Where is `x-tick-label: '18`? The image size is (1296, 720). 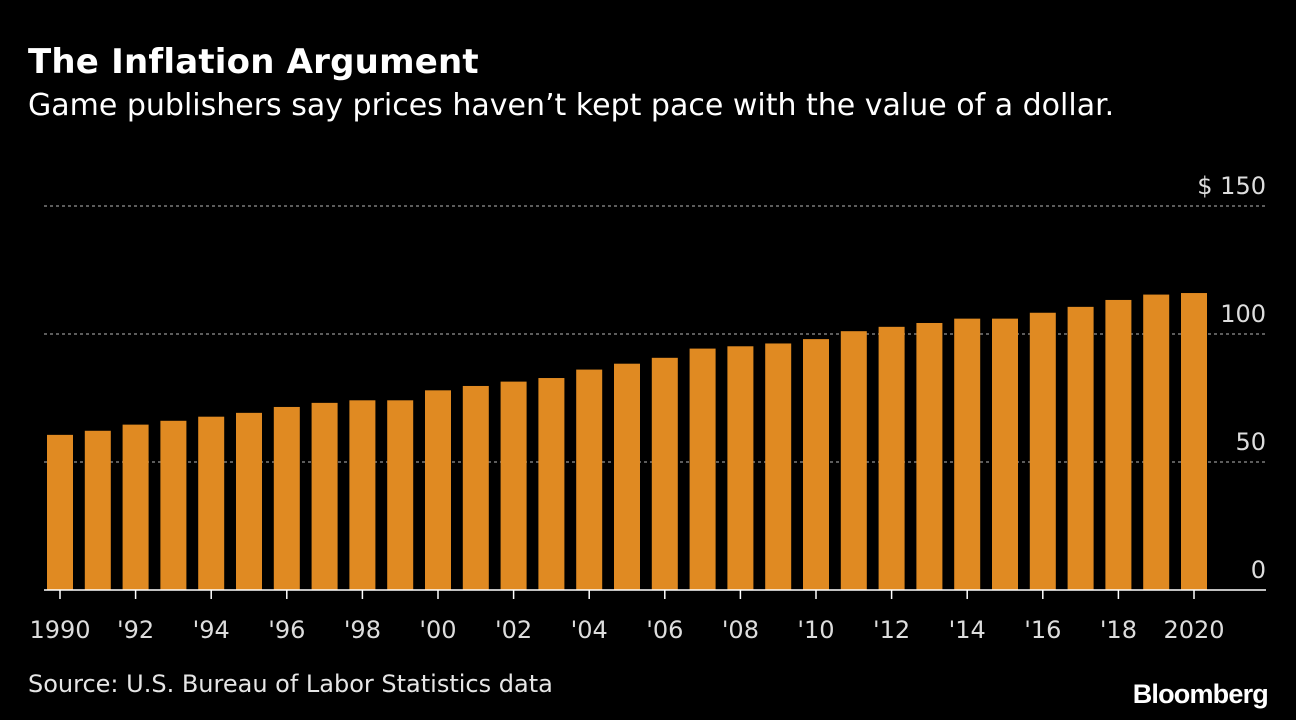 x-tick-label: '18 is located at coordinates (1118, 630).